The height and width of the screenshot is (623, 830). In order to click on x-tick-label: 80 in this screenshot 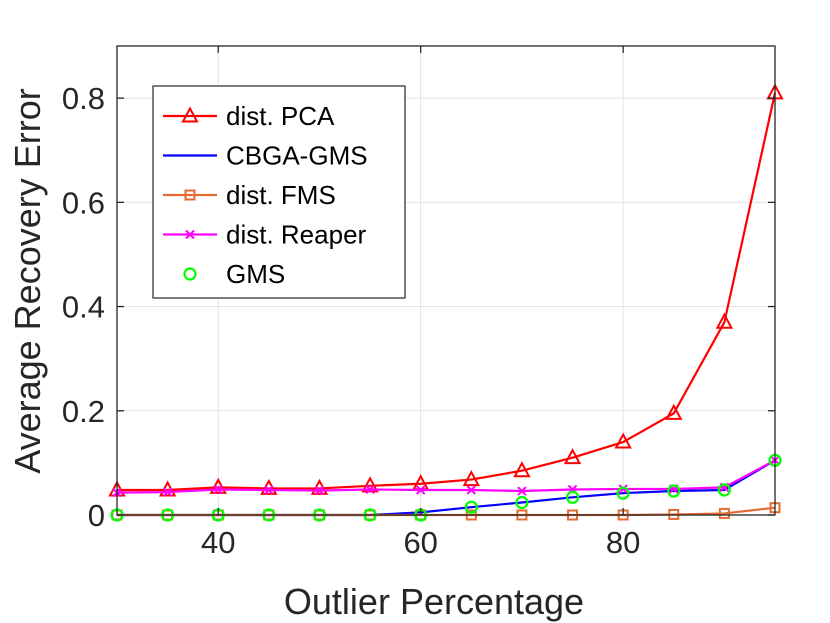, I will do `click(623, 542)`.